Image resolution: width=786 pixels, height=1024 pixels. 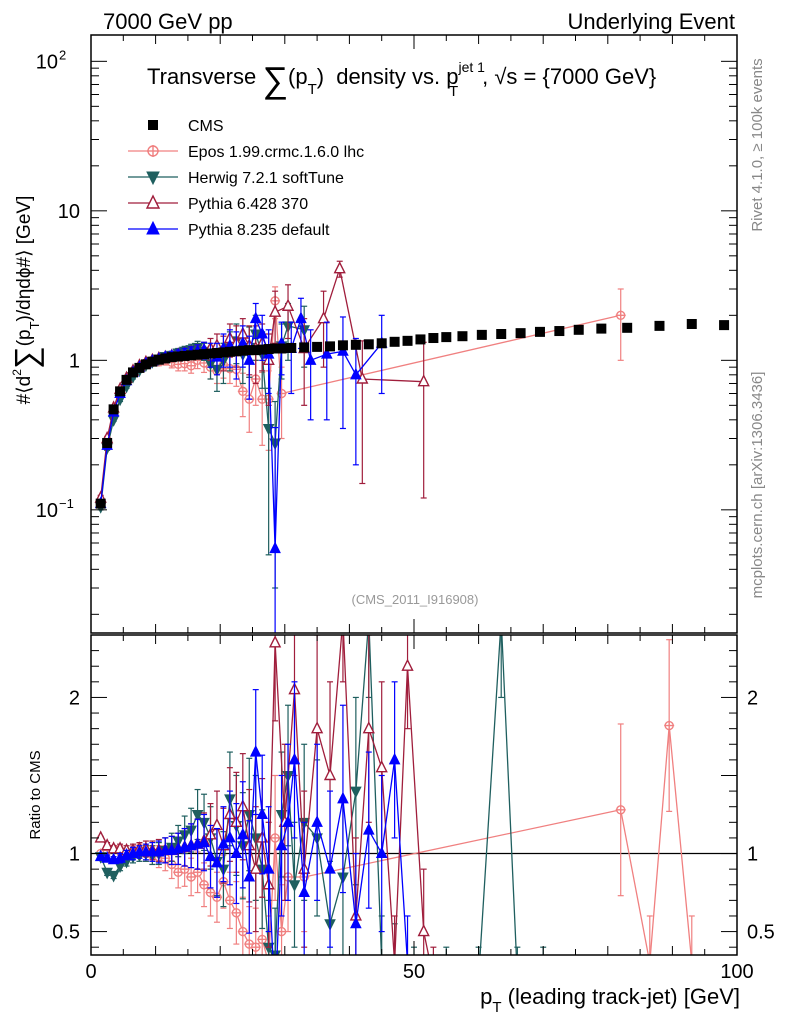 What do you see at coordinates (62, 54) in the screenshot?
I see `y-tick-exponent: 2` at bounding box center [62, 54].